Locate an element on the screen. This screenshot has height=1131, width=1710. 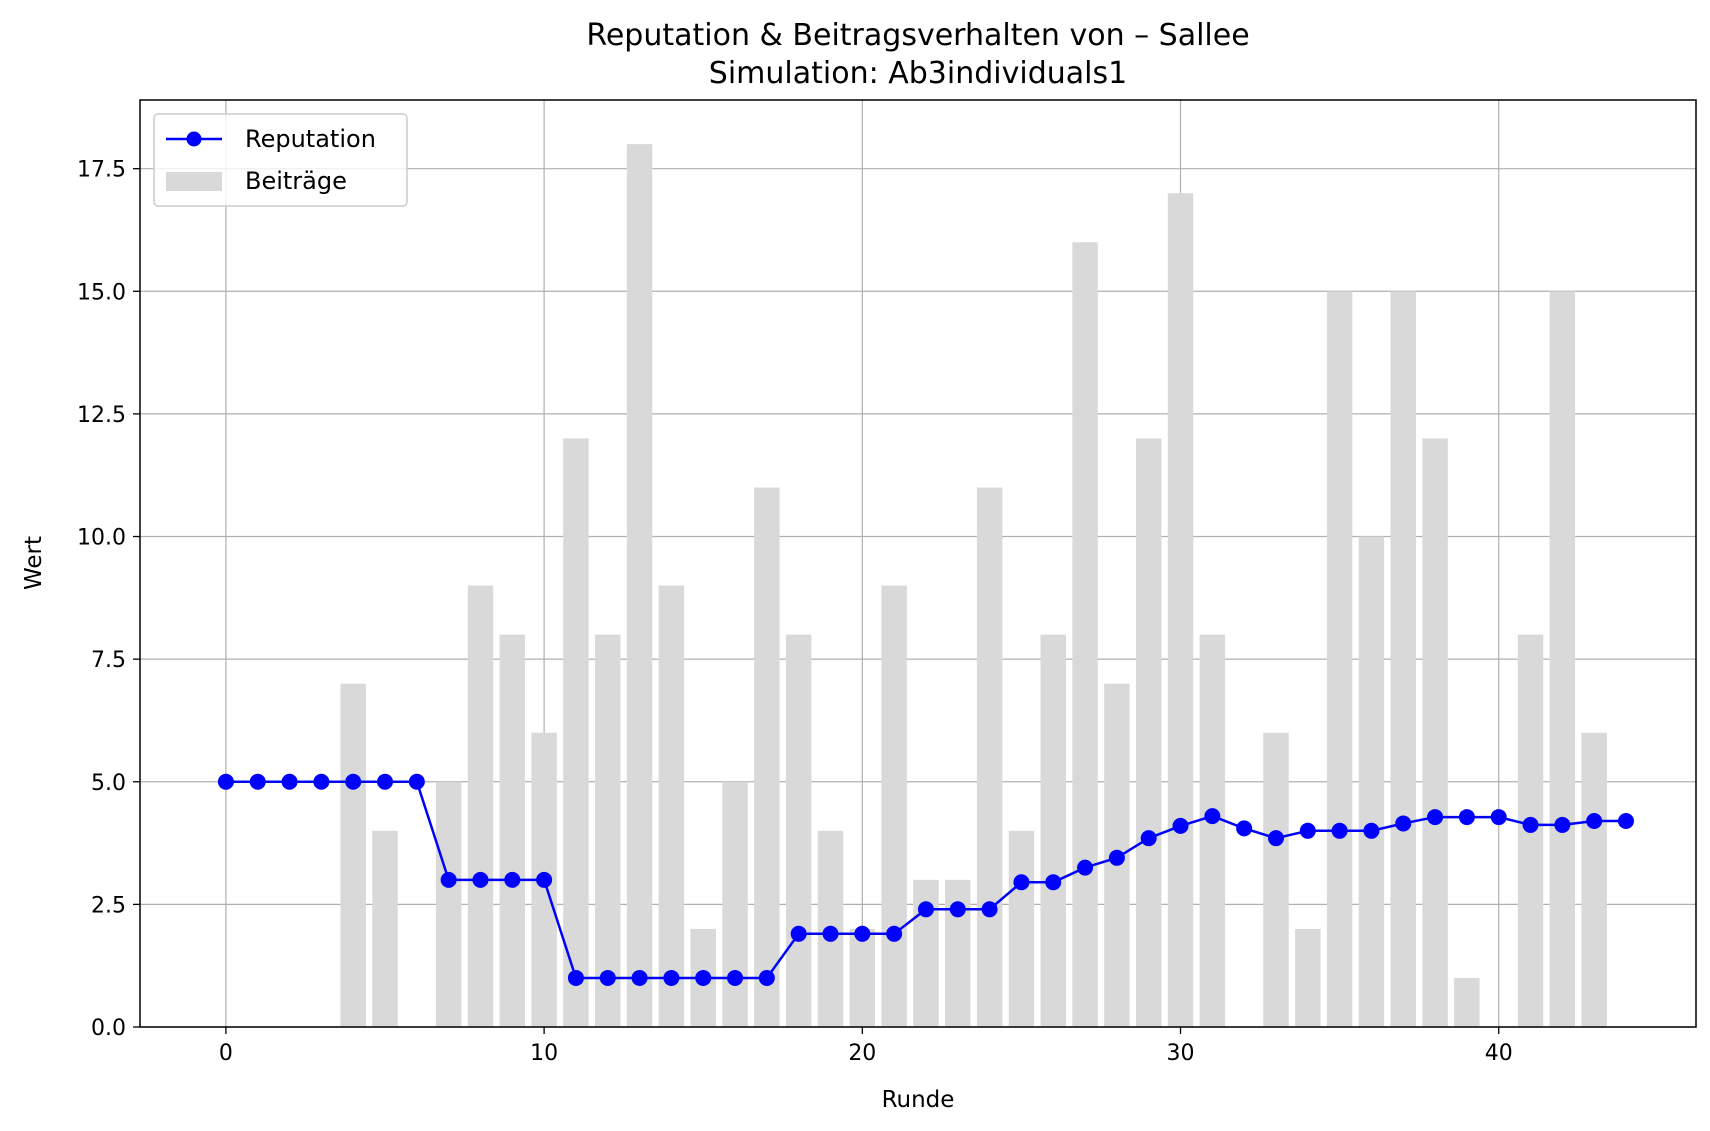
y-tick-label: 0.0 is located at coordinates (108, 1028).